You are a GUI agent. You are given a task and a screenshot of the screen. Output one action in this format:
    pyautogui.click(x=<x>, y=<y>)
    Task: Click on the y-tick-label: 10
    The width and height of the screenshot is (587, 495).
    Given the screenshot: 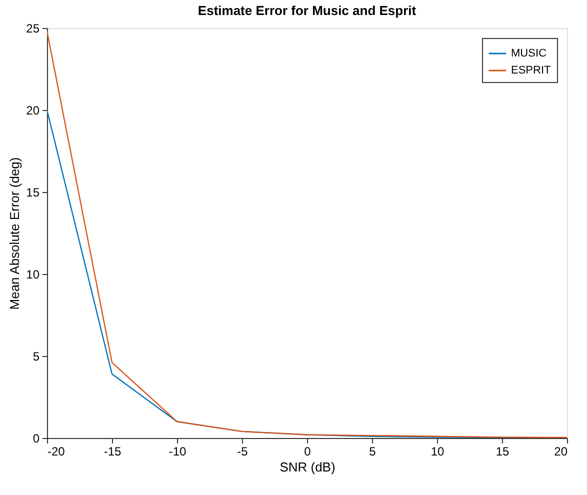 What is the action you would take?
    pyautogui.click(x=33, y=275)
    